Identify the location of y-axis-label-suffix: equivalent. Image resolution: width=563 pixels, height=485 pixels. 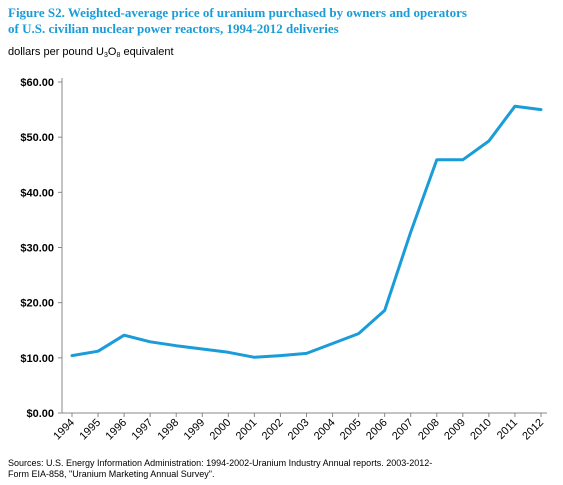
(147, 52).